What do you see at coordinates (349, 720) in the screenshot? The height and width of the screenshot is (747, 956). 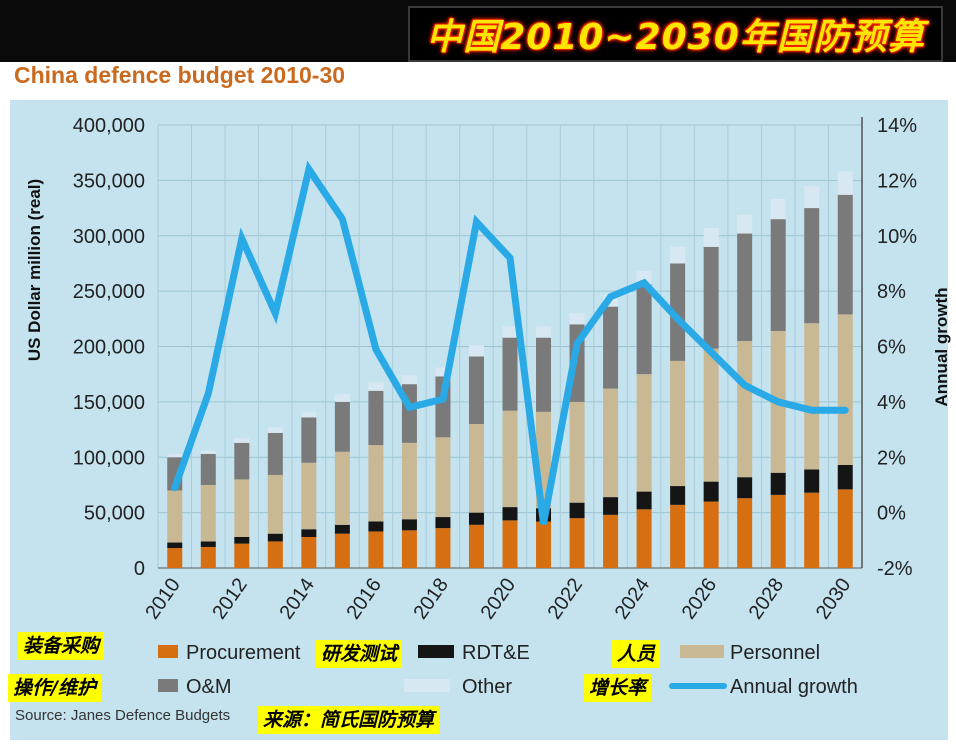 I see `cn-label-source: 来源：简氏国防预算` at bounding box center [349, 720].